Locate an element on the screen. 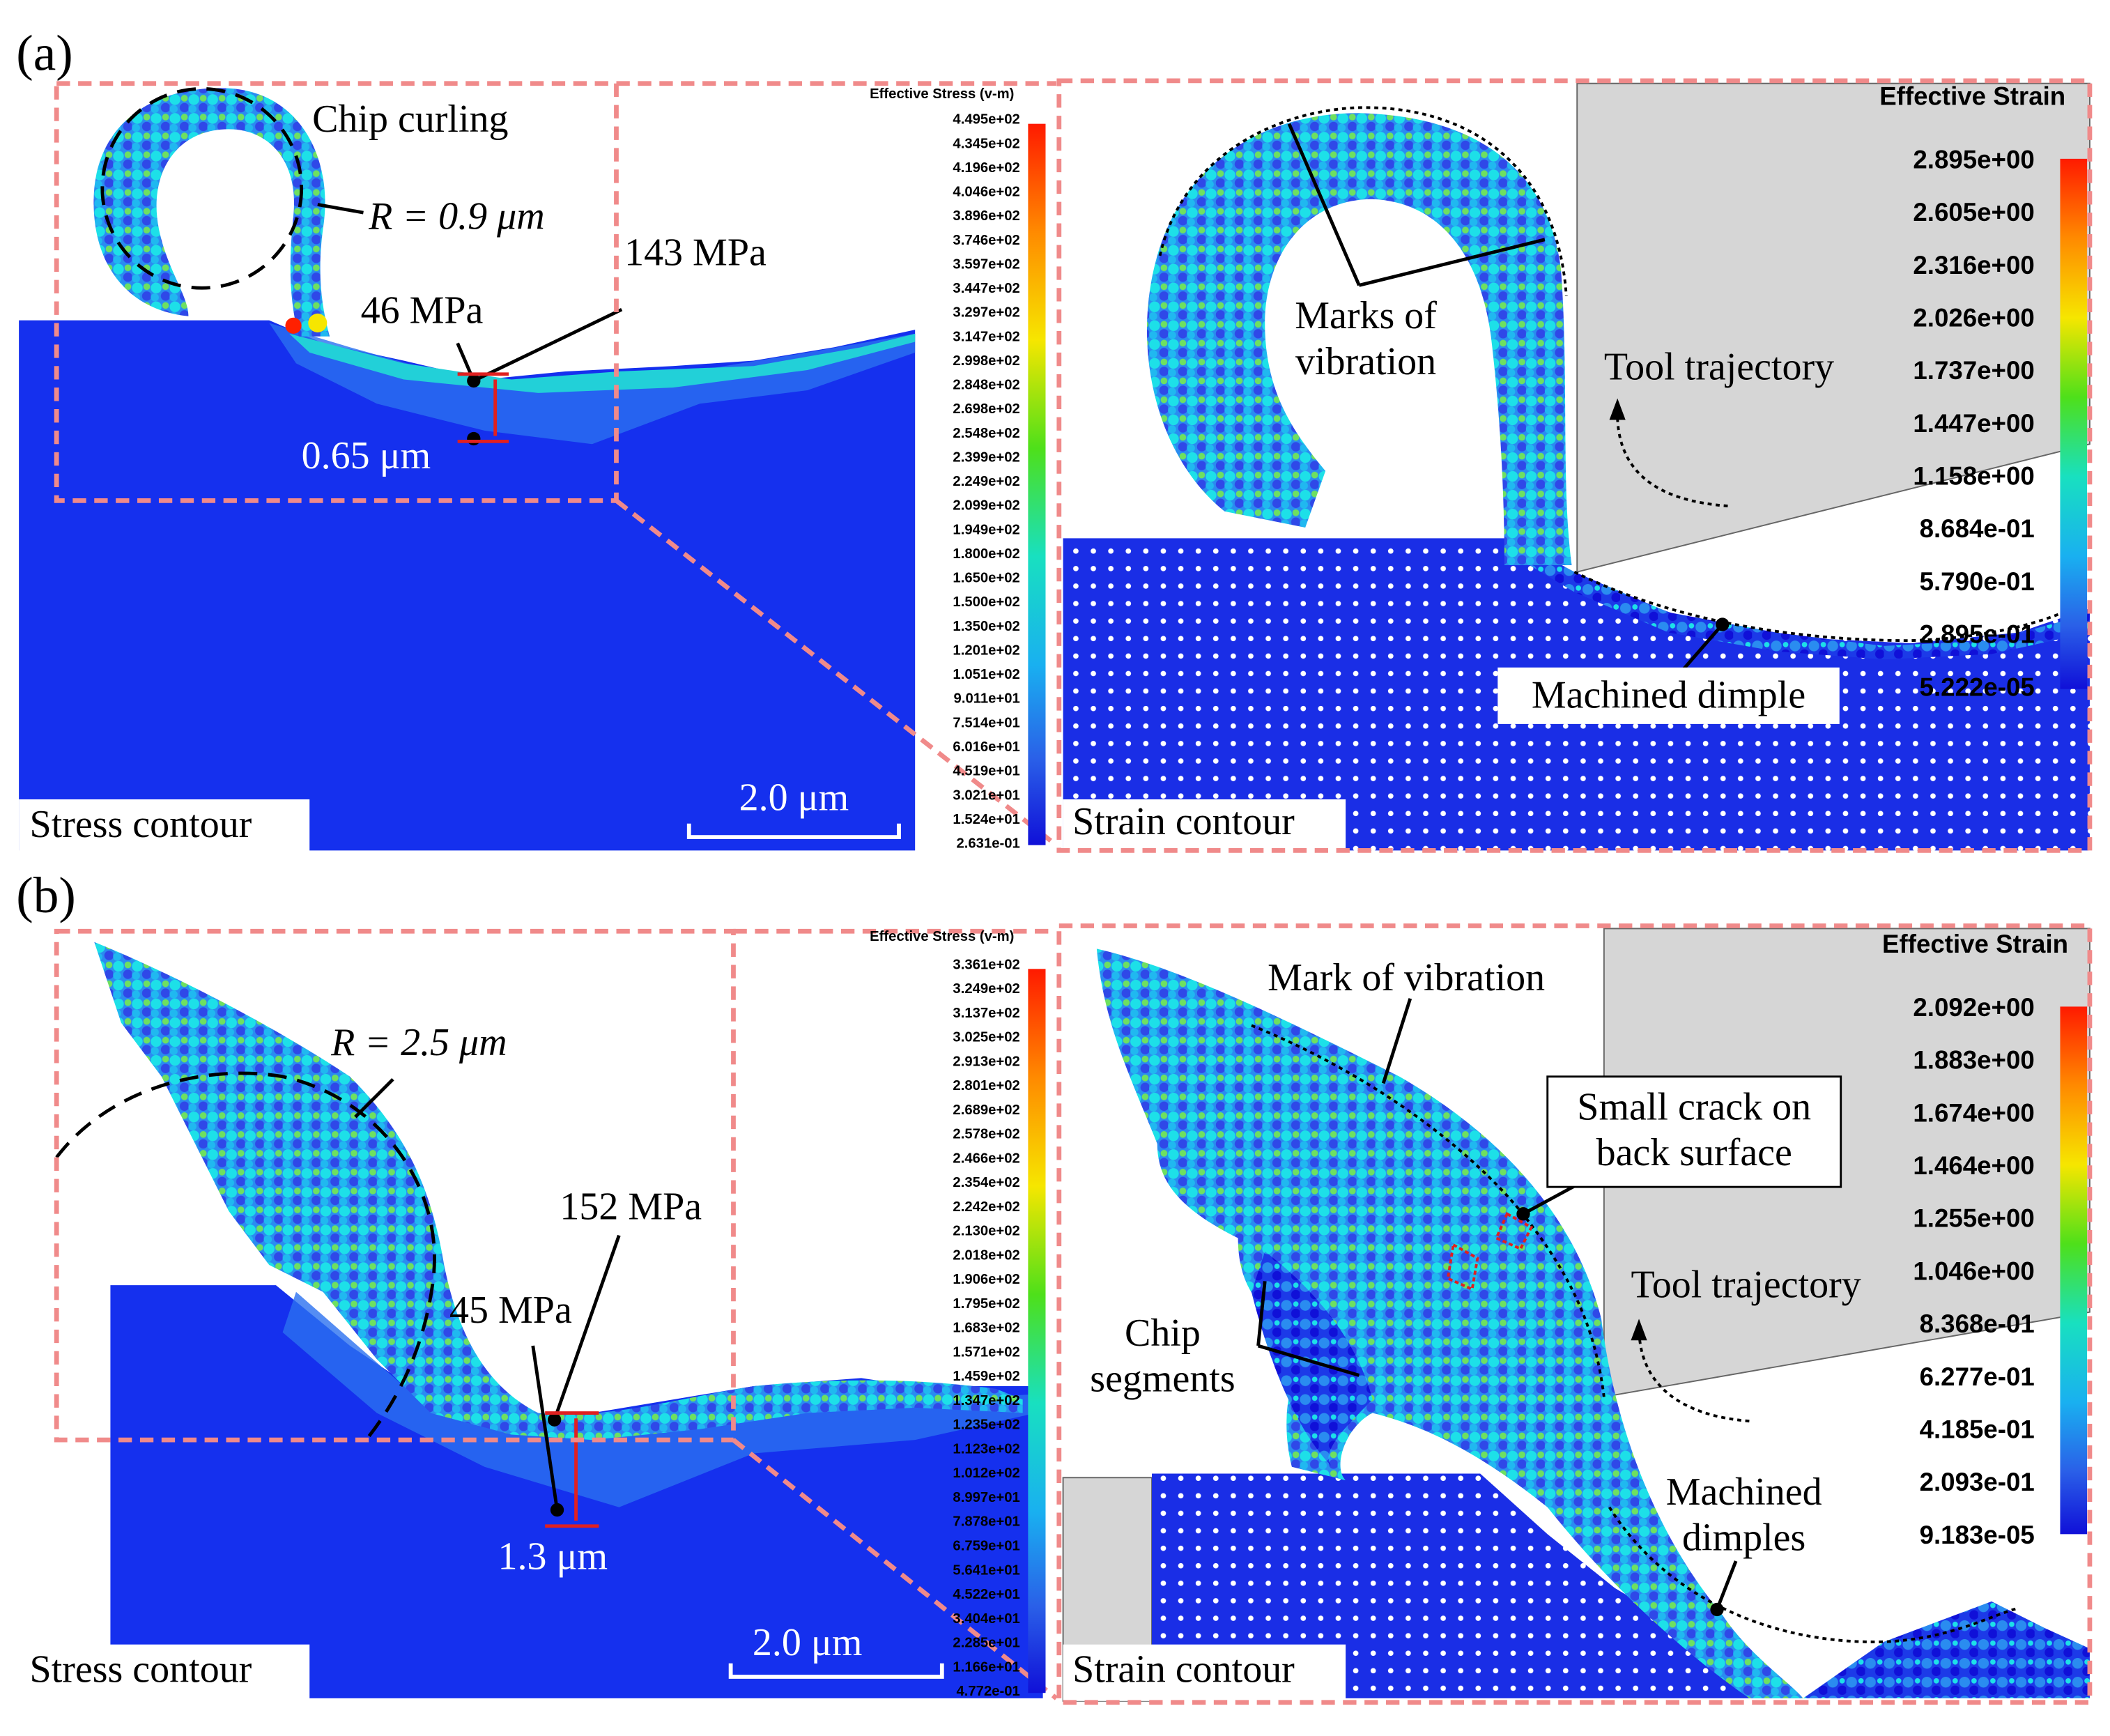 The image size is (2110, 1736). colorbar-label: 2.316e+00 is located at coordinates (1973, 265).